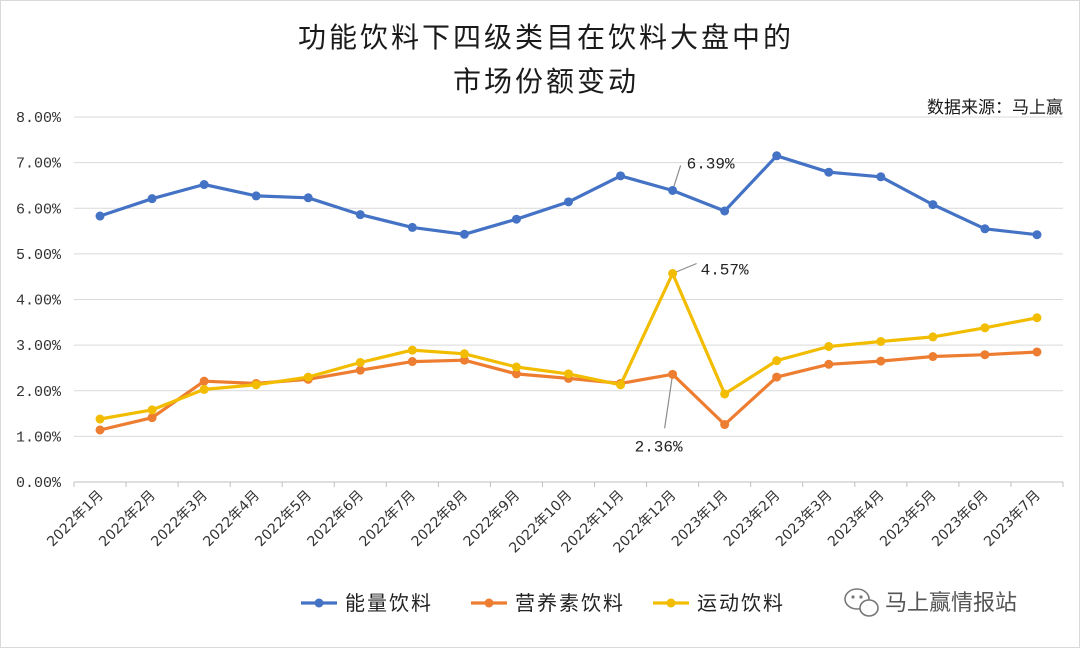  What do you see at coordinates (39, 164) in the screenshot?
I see `y-tick-label: 7.00%` at bounding box center [39, 164].